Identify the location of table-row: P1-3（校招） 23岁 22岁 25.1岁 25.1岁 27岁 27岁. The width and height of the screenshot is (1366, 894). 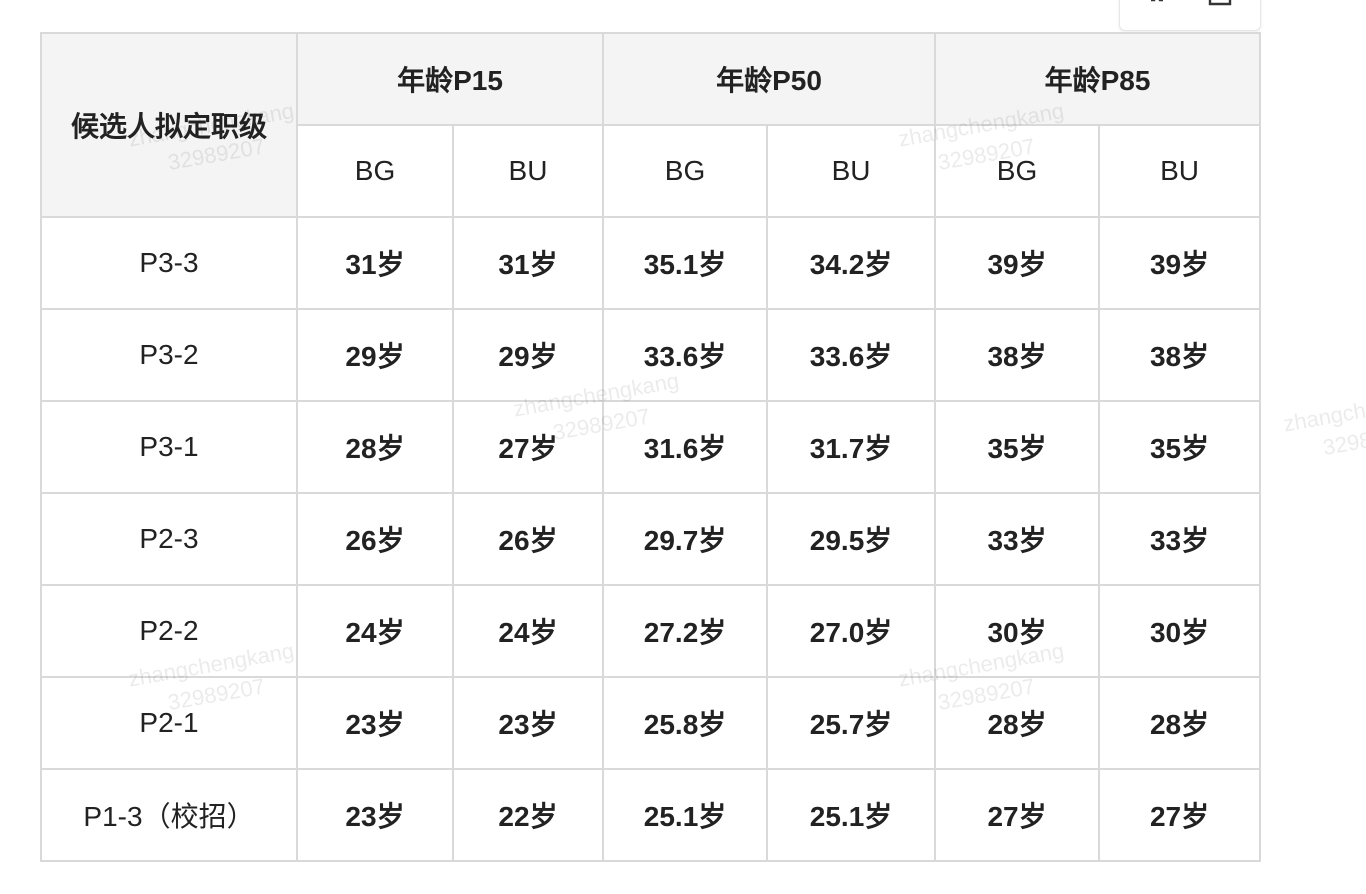
(651, 815).